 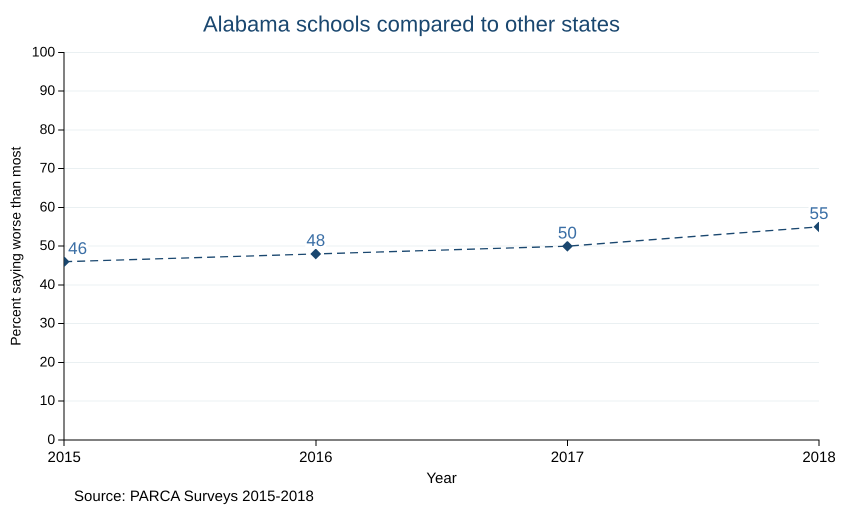 What do you see at coordinates (44, 51) in the screenshot?
I see `y-tick-label: 100` at bounding box center [44, 51].